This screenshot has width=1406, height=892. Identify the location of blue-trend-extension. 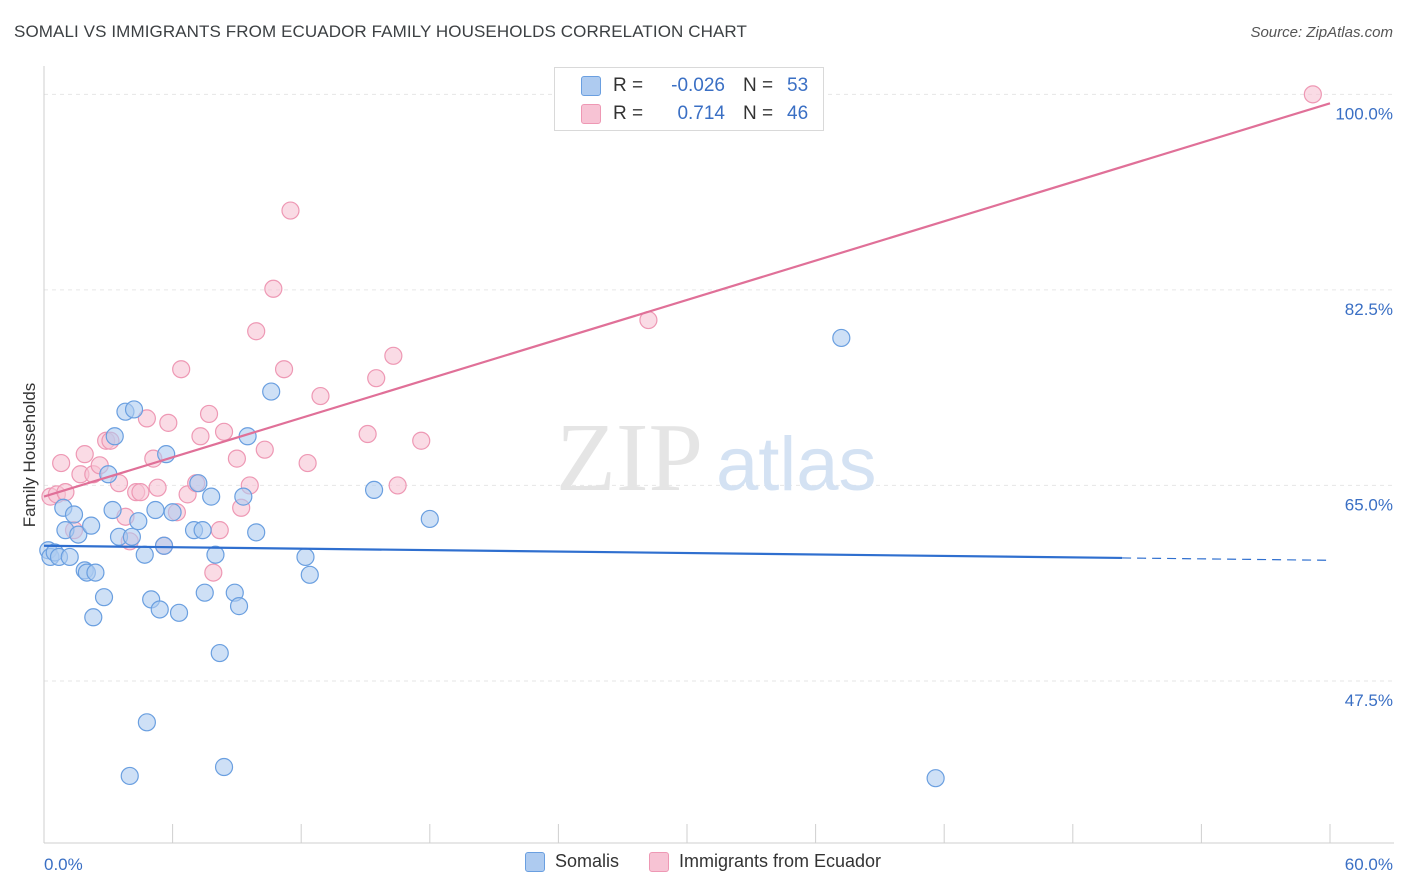
(1226, 559).